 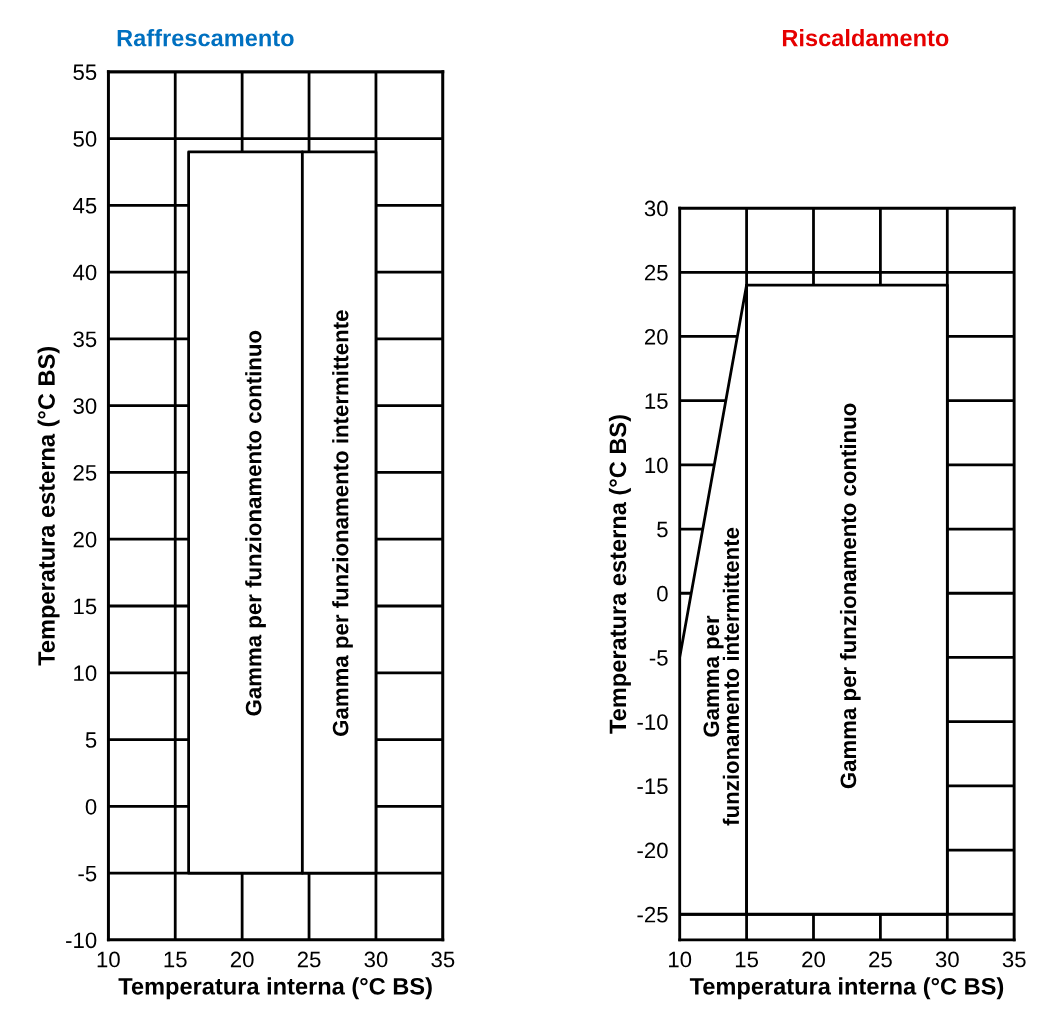 What do you see at coordinates (85, 206) in the screenshot?
I see `y-tick-label: 45` at bounding box center [85, 206].